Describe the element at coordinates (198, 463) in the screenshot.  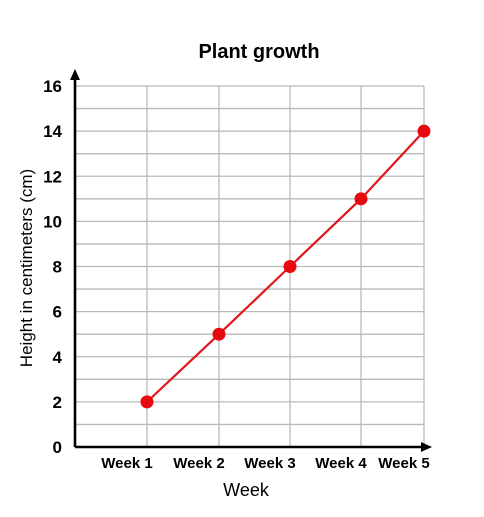
I see `x-tick-label: Week 2` at that location.